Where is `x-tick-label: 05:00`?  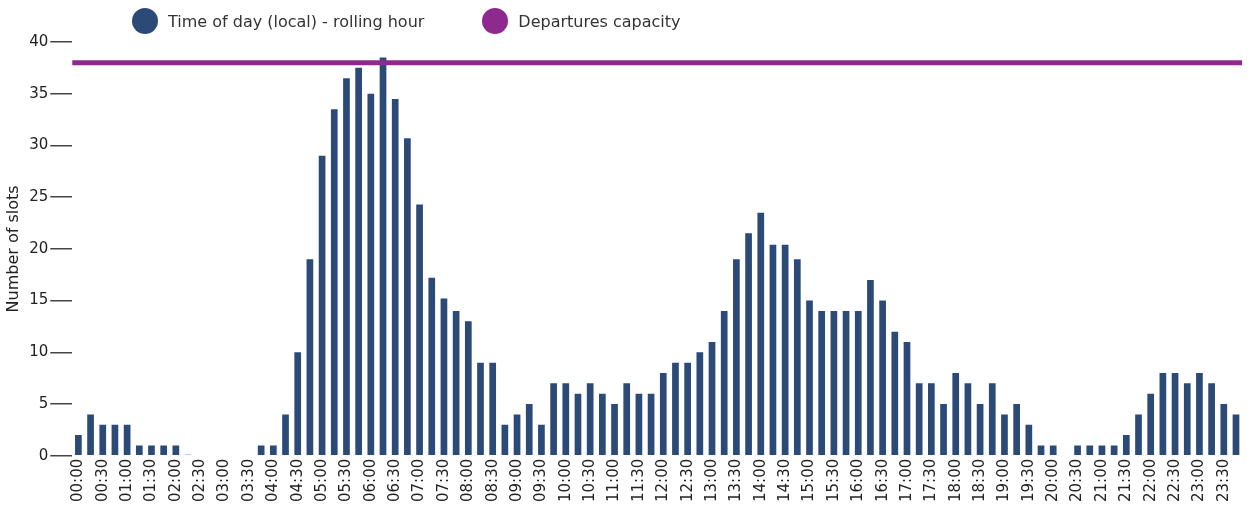
x-tick-label: 05:00 is located at coordinates (320, 480).